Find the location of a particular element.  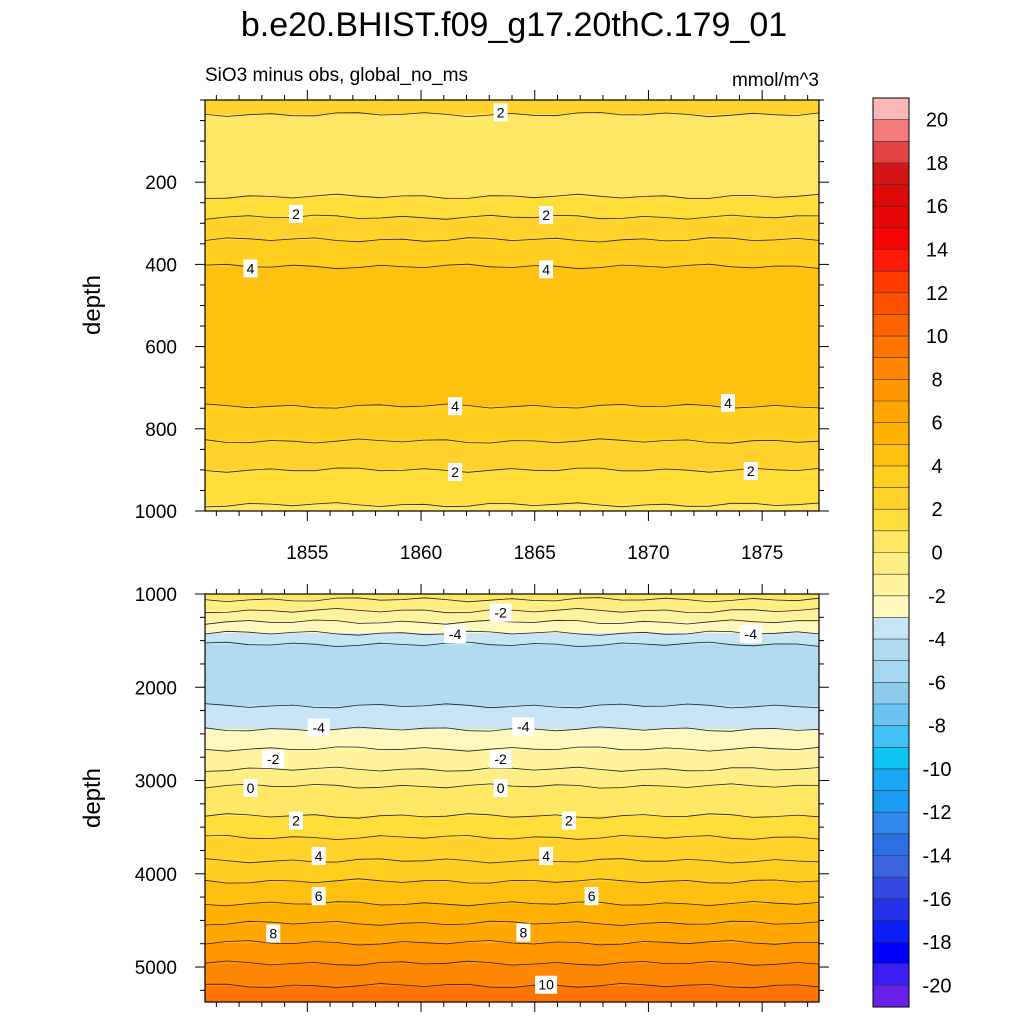

contour-label-9: 2 is located at coordinates (296, 821).